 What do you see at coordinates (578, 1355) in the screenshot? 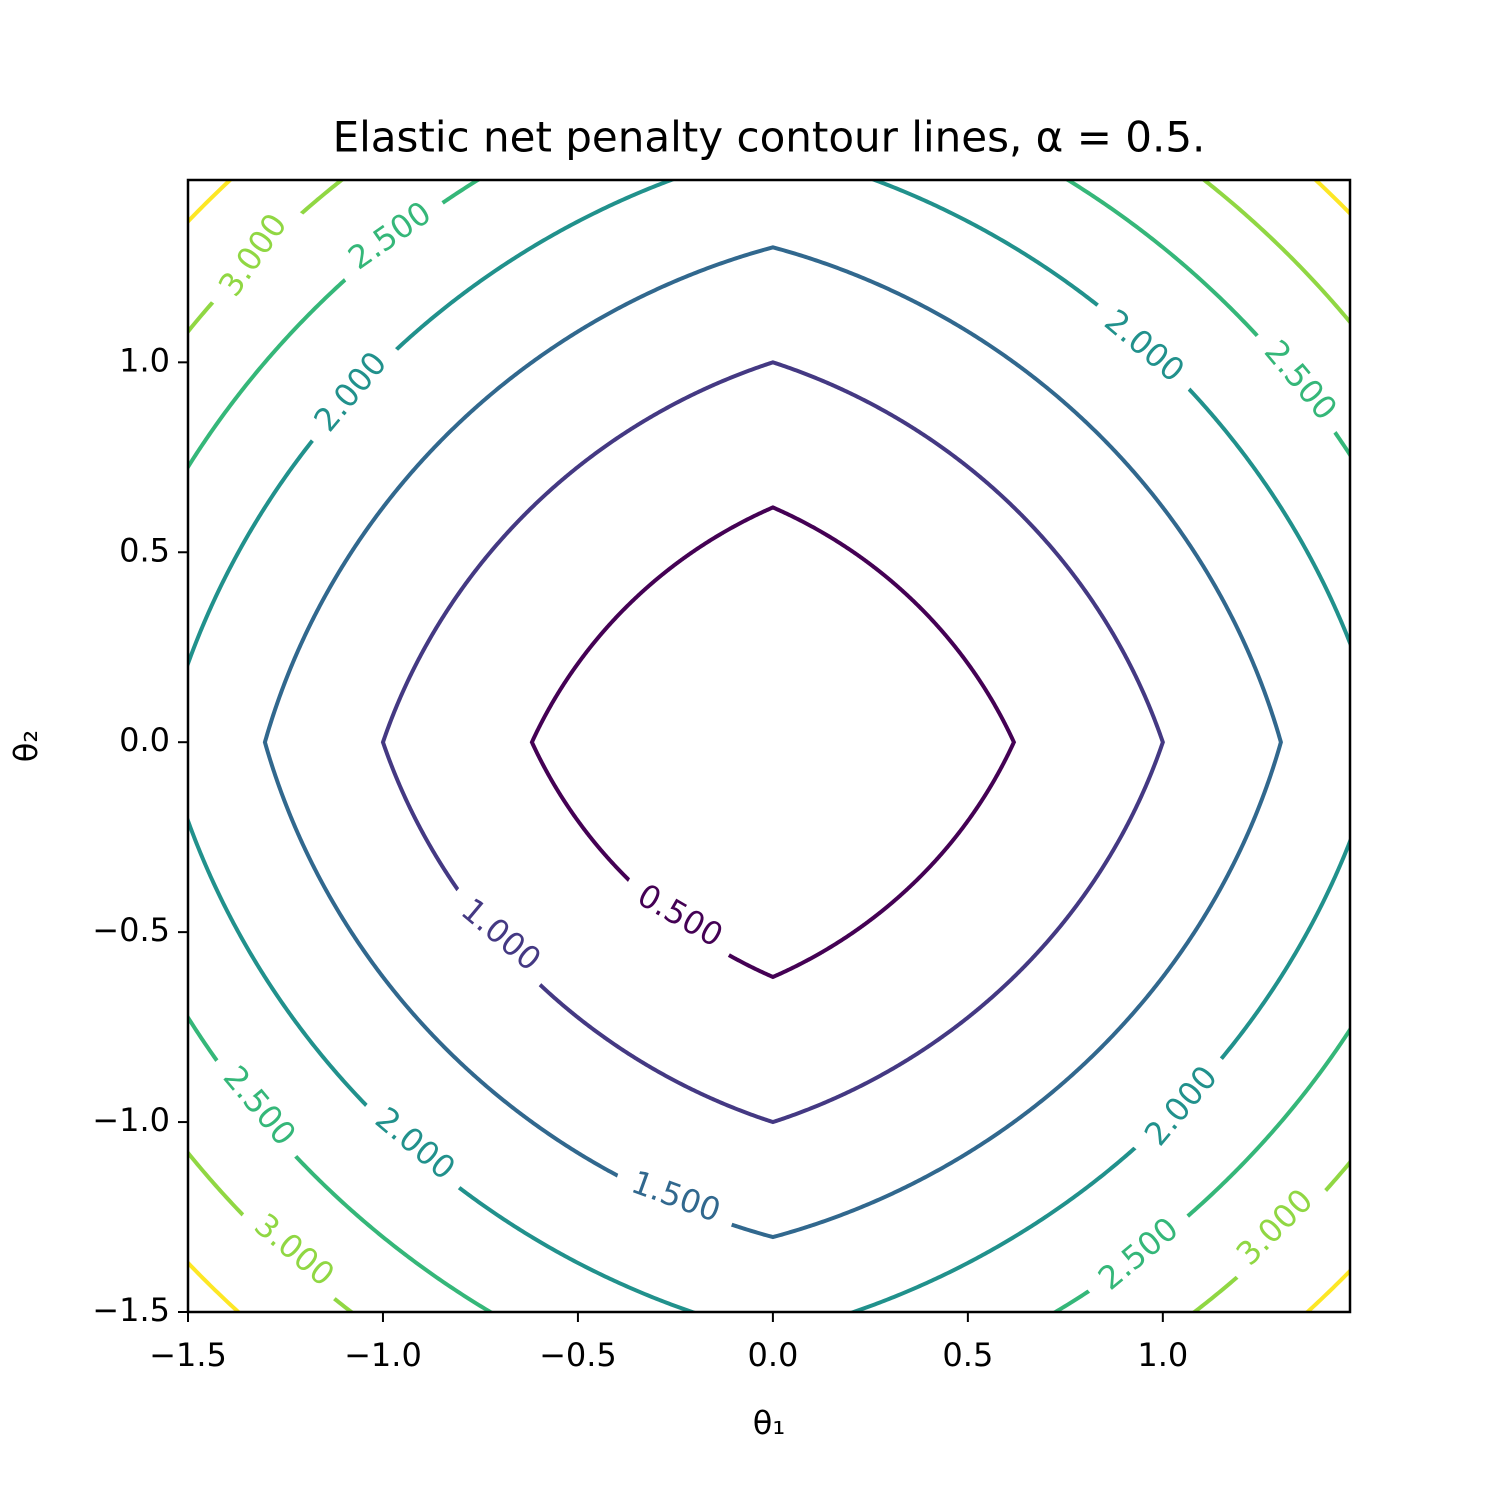
I see `x-tick-label: −0.5` at bounding box center [578, 1355].